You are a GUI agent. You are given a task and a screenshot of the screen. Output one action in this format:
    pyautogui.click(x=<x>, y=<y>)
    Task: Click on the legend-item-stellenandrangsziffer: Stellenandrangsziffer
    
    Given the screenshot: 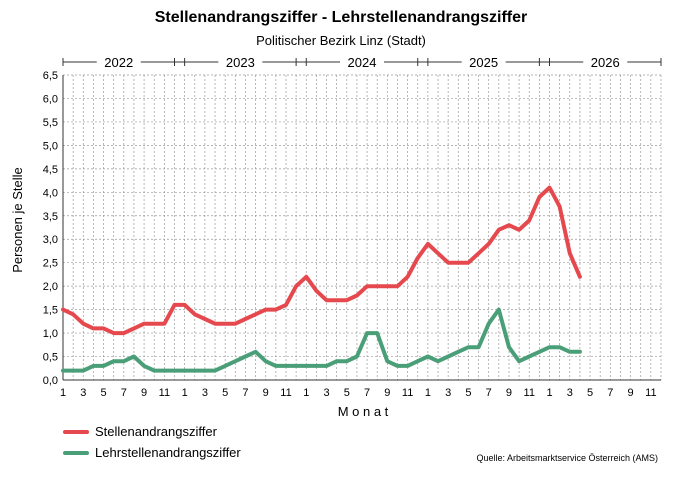 What is the action you would take?
    pyautogui.click(x=140, y=431)
    